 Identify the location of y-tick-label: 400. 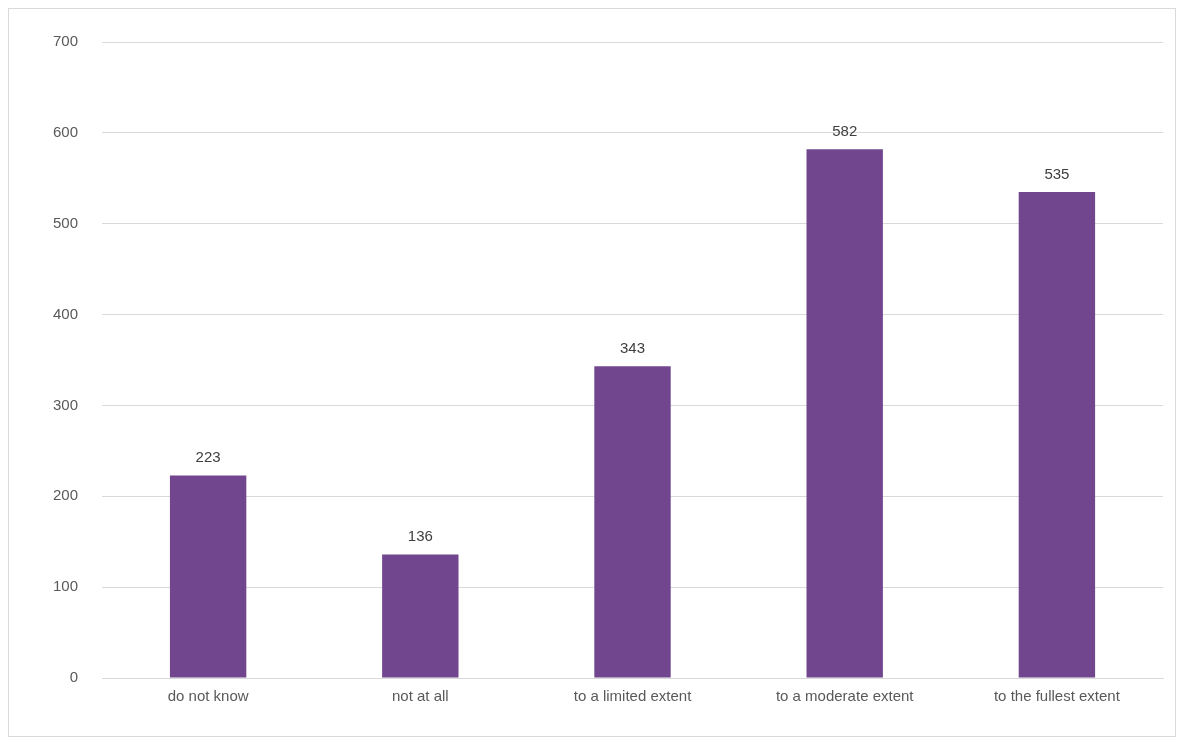
(66, 313).